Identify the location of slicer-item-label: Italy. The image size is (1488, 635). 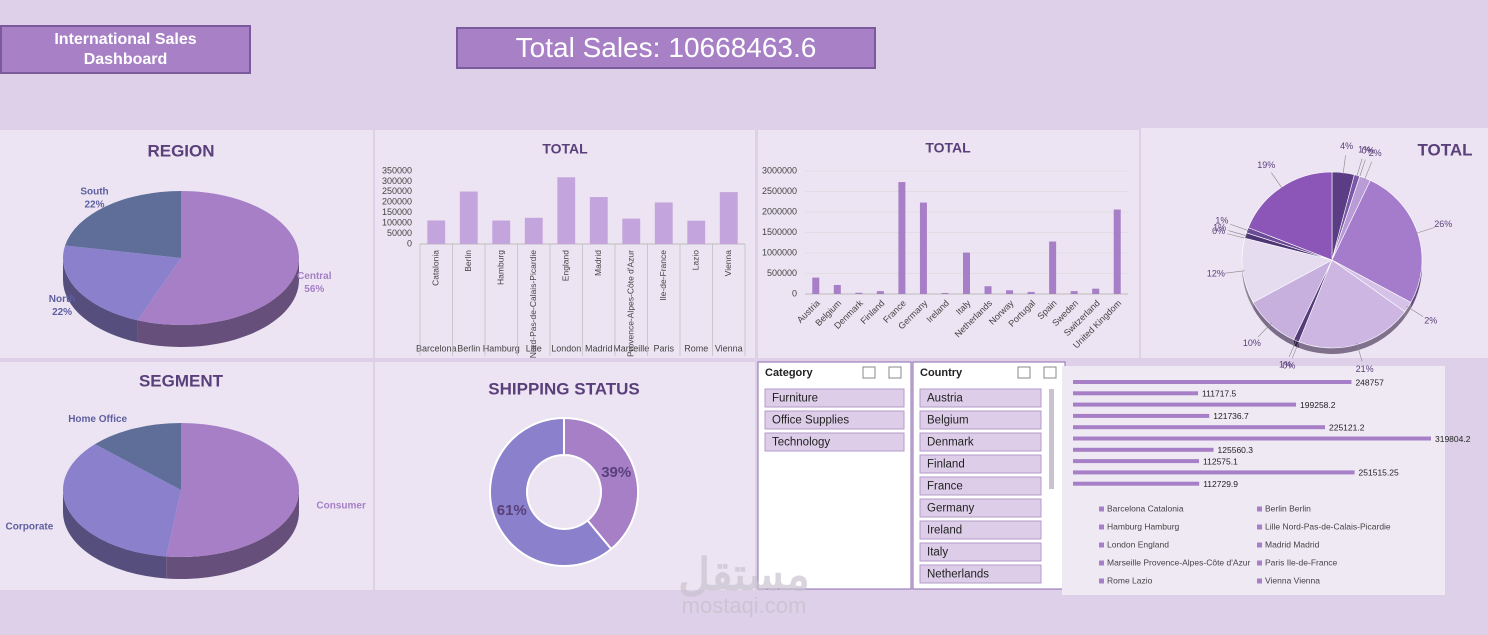
(937, 553).